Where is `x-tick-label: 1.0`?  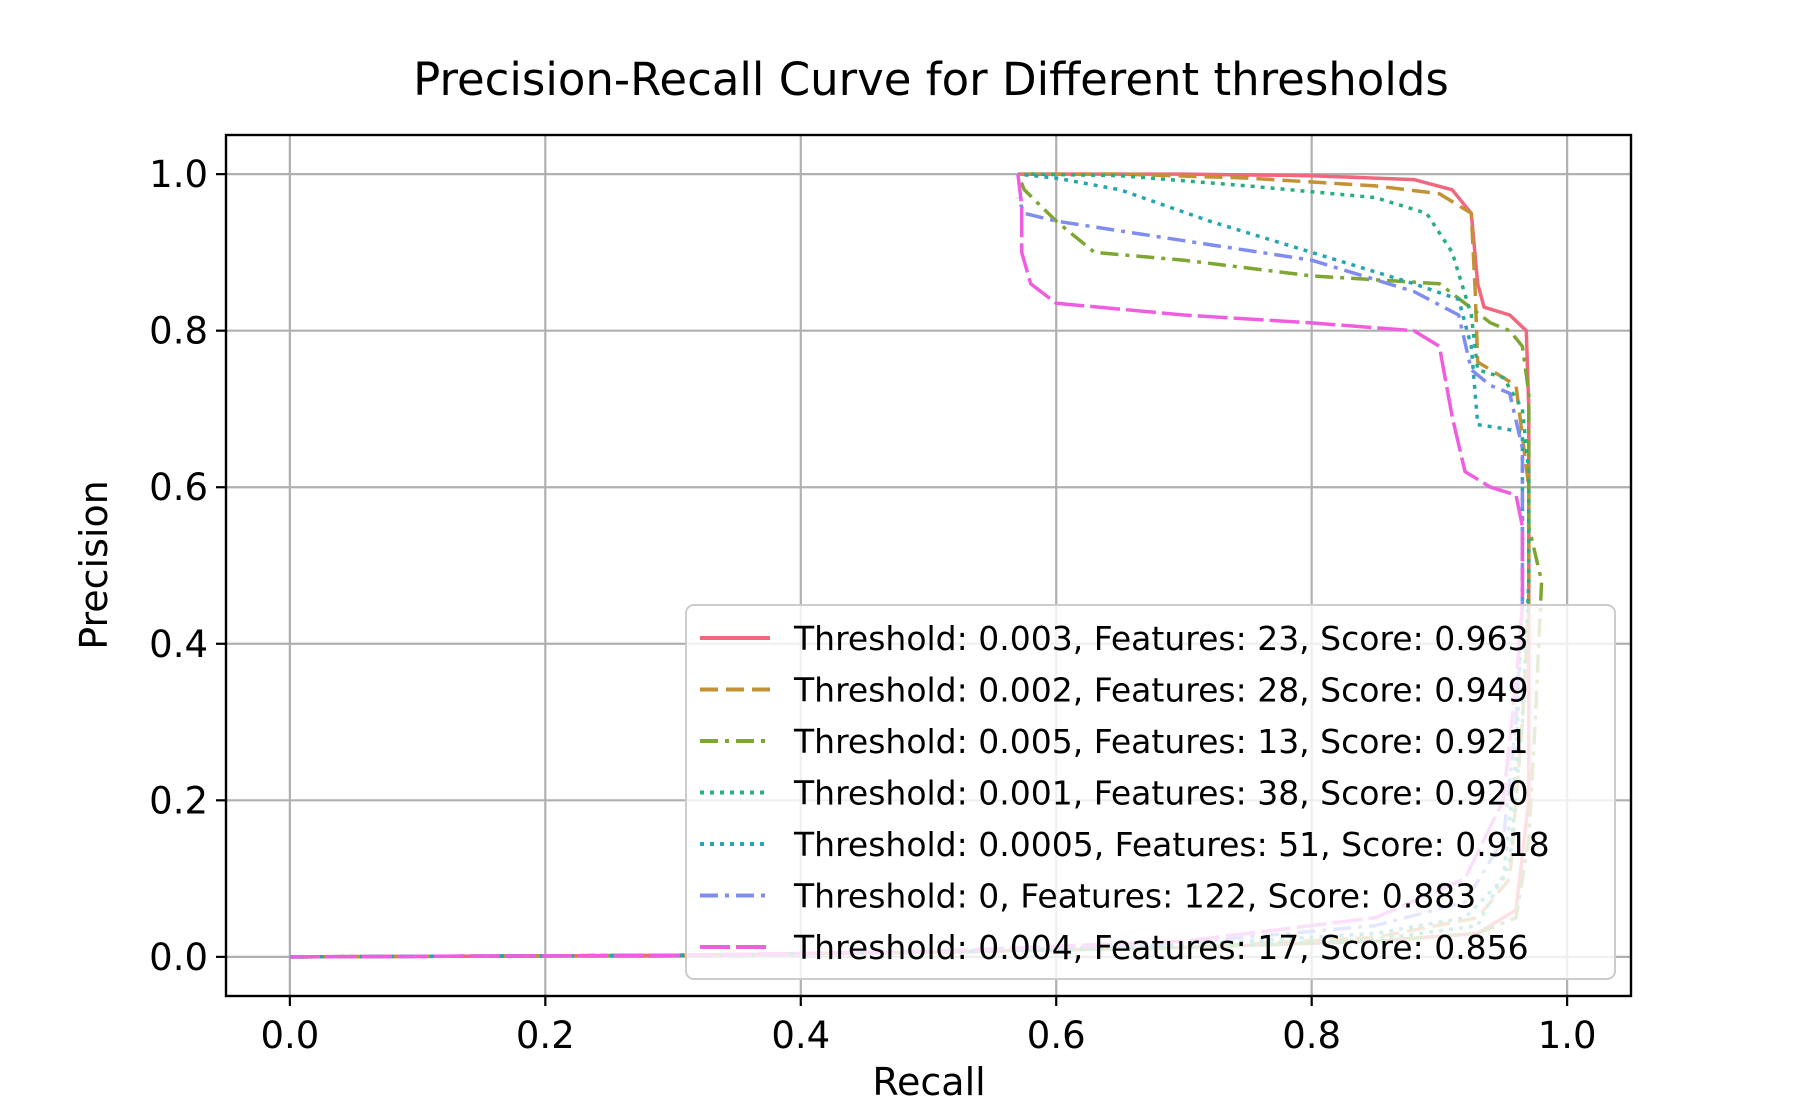 x-tick-label: 1.0 is located at coordinates (1567, 1035).